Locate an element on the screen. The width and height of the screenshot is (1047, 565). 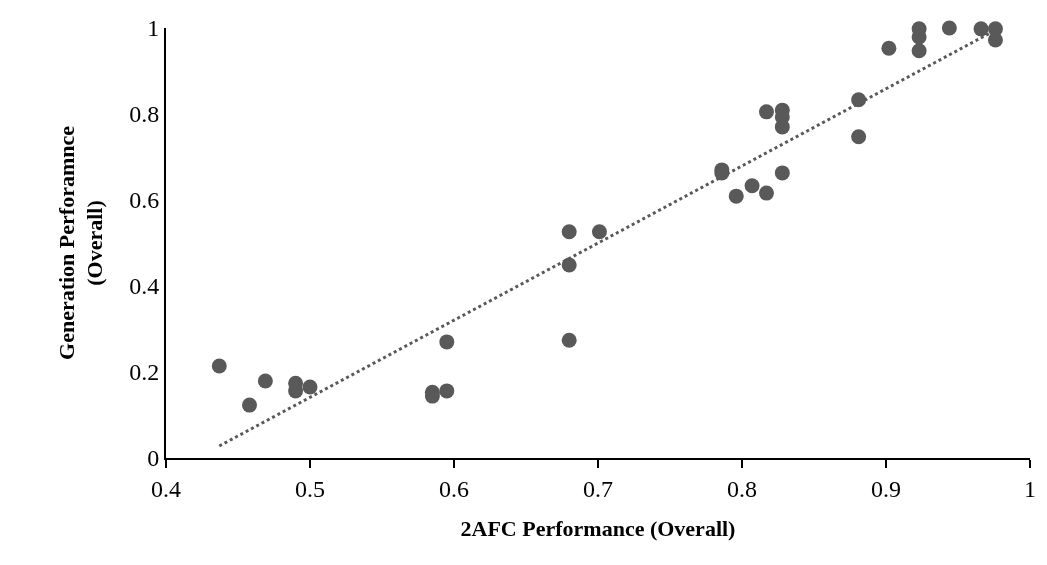
y-tick-label: 0 is located at coordinates (153, 458).